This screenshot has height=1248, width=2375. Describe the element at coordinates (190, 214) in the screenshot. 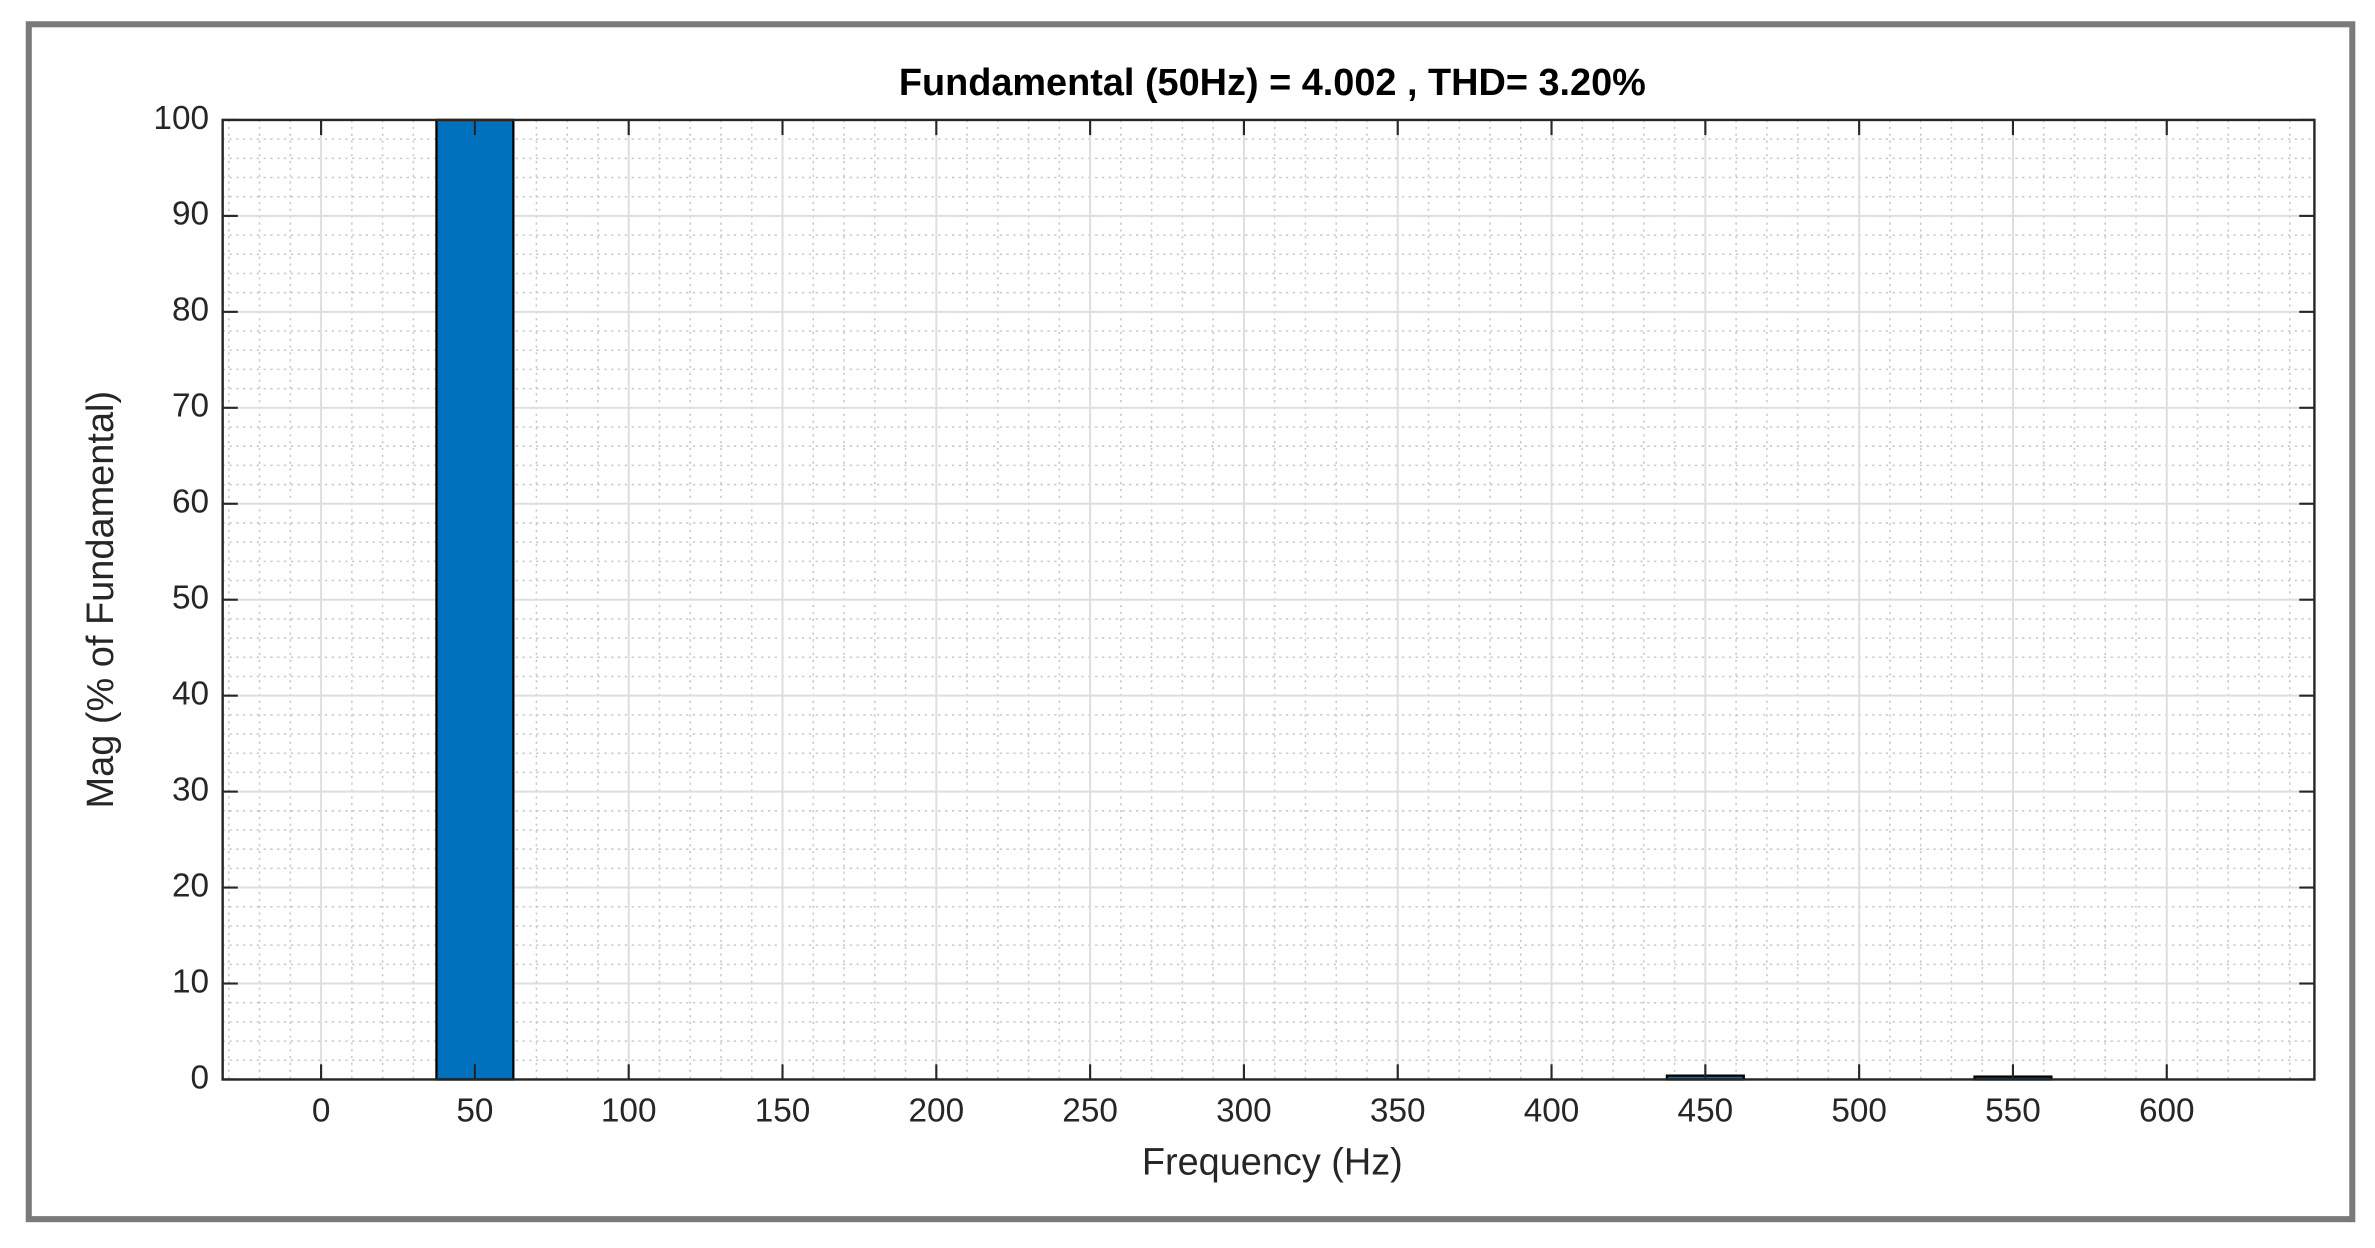

I see `y-tick-label: 90` at that location.